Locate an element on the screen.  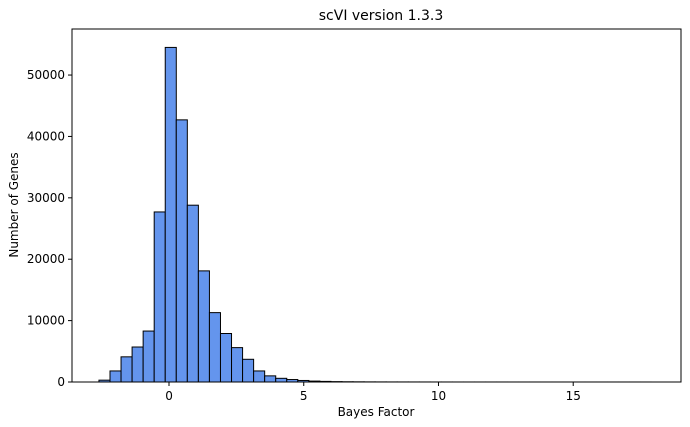
x-tick-label: 5 is located at coordinates (304, 396).